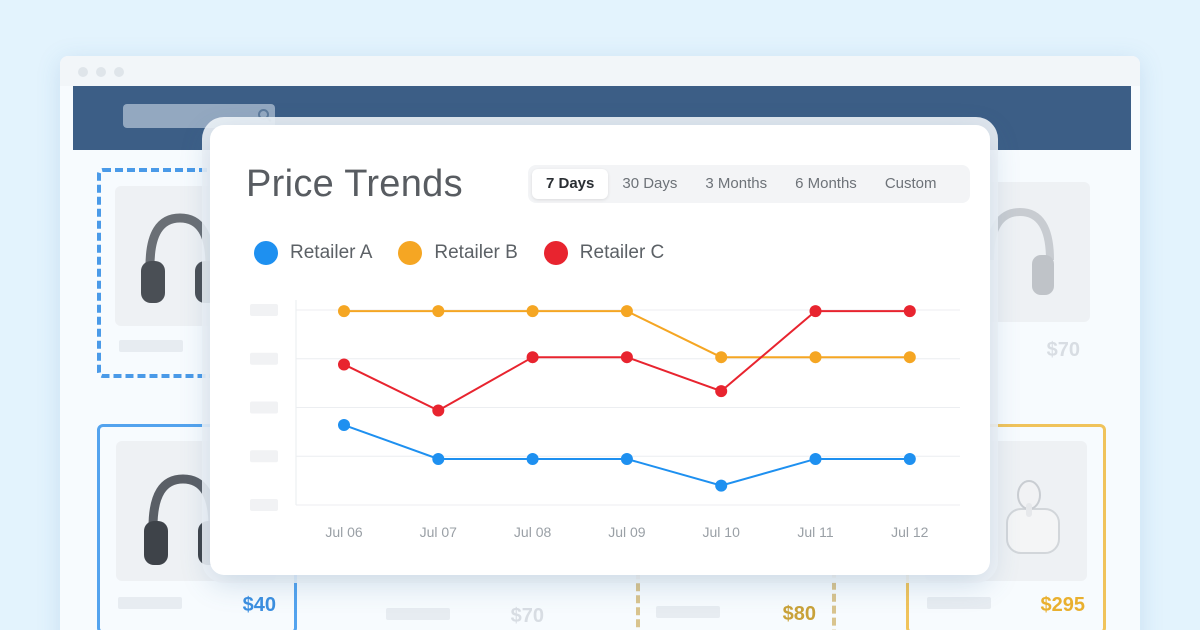 The width and height of the screenshot is (1200, 630). What do you see at coordinates (815, 532) in the screenshot?
I see `x-tick-label: Jul 11` at bounding box center [815, 532].